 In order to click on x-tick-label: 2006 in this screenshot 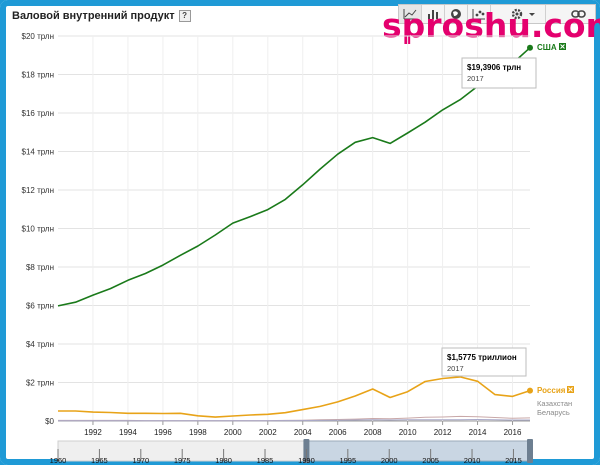, I will do `click(338, 432)`.